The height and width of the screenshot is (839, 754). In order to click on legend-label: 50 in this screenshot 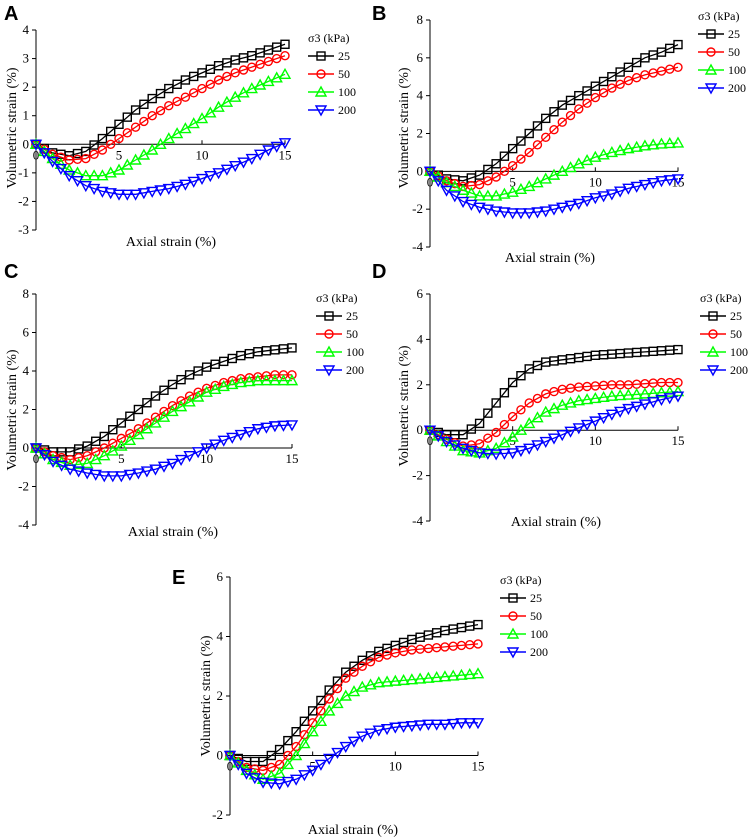, I will do `click(352, 334)`.